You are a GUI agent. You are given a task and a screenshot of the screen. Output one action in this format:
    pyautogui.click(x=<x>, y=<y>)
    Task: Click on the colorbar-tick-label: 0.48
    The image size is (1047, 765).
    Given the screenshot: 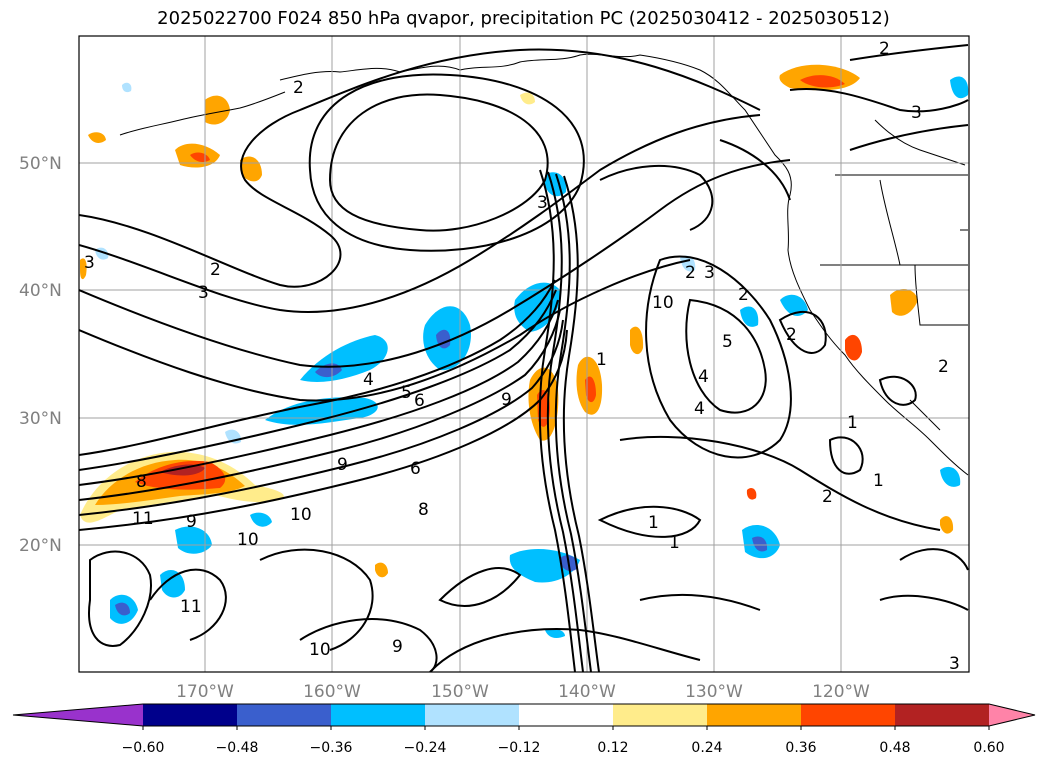 What is the action you would take?
    pyautogui.click(x=894, y=748)
    